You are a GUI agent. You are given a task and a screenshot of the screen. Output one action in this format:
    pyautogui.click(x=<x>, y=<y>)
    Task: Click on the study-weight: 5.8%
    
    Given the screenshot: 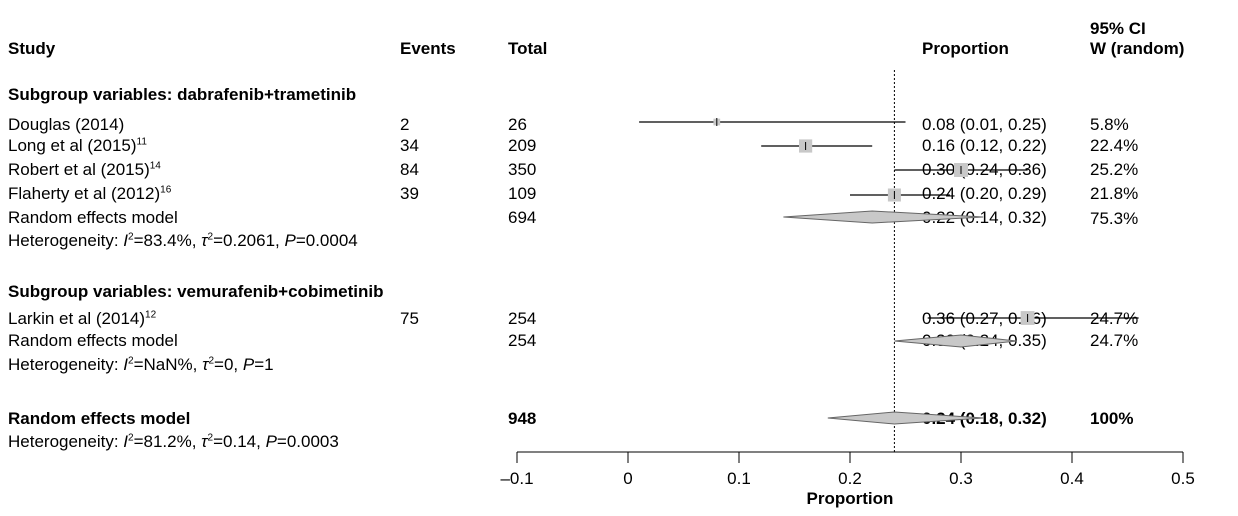 What is the action you would take?
    pyautogui.click(x=1109, y=124)
    